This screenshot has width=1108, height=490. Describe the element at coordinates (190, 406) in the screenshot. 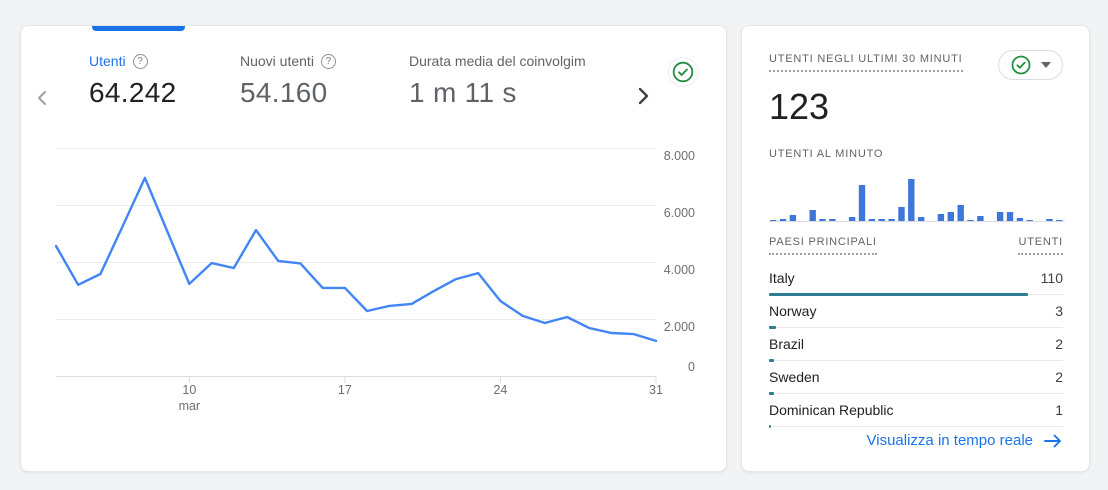

I see `svg-text: mar` at that location.